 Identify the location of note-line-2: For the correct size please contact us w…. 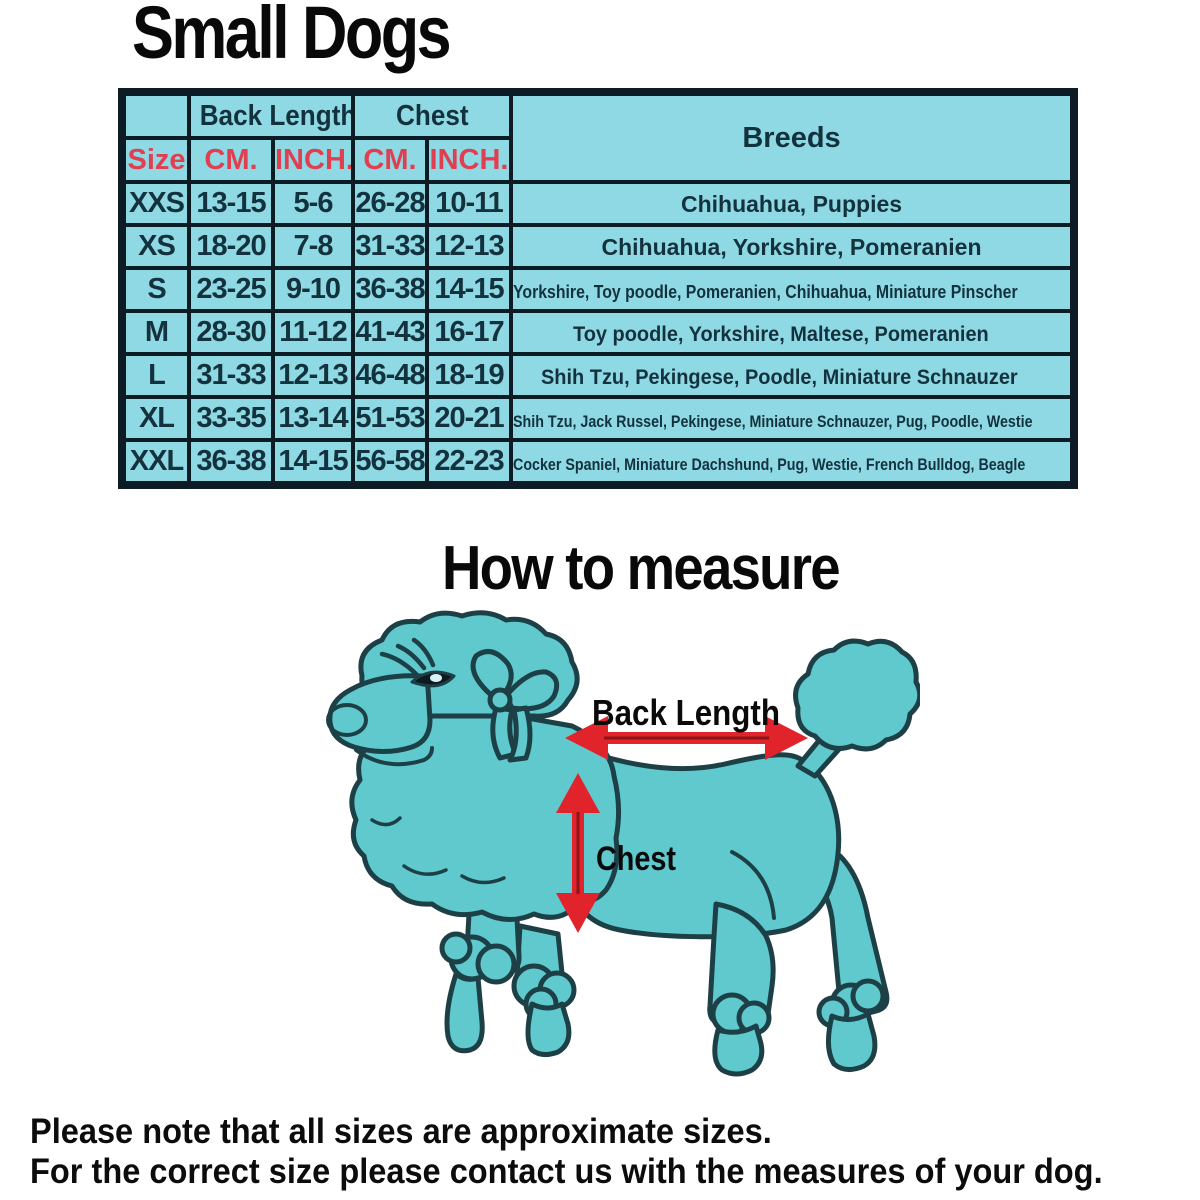
(566, 1171).